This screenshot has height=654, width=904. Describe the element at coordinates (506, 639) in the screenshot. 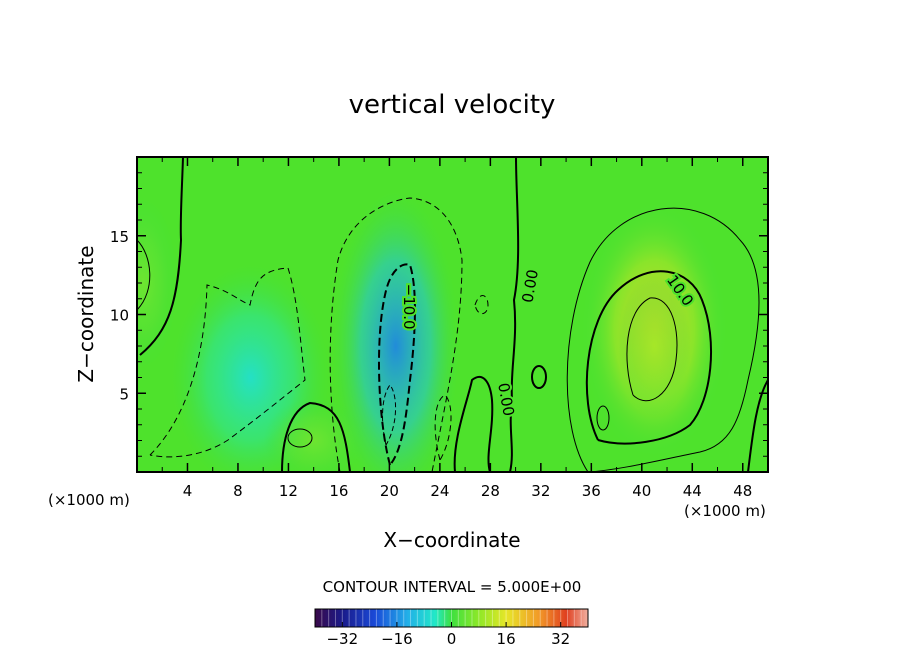

I see `colorbar-tick-label: 16` at that location.